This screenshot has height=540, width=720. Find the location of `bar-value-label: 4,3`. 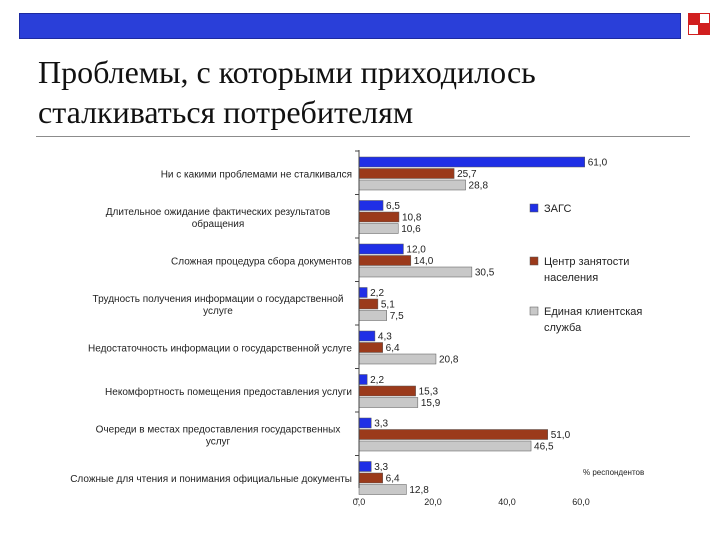

bar-value-label: 4,3 is located at coordinates (385, 337).